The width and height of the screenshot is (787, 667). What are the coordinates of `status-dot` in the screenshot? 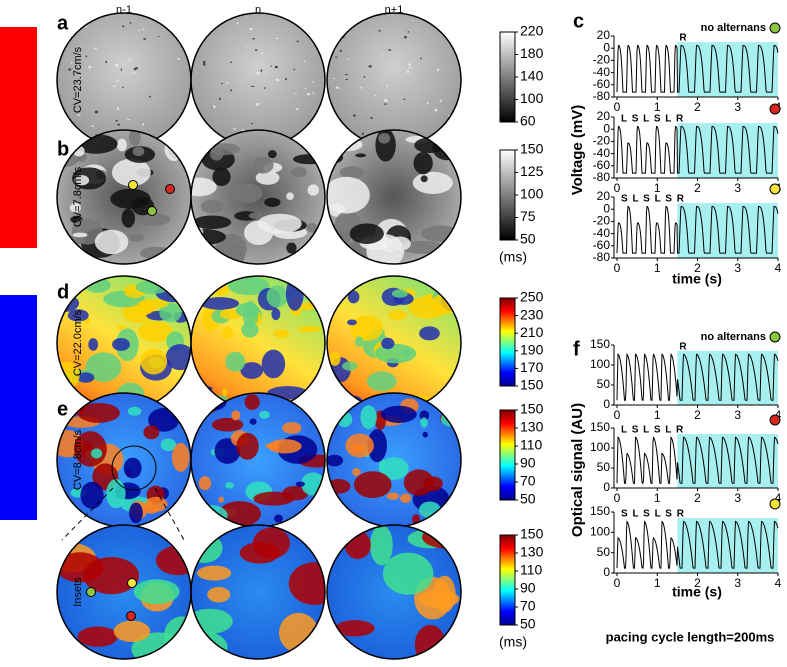 It's located at (775, 109).